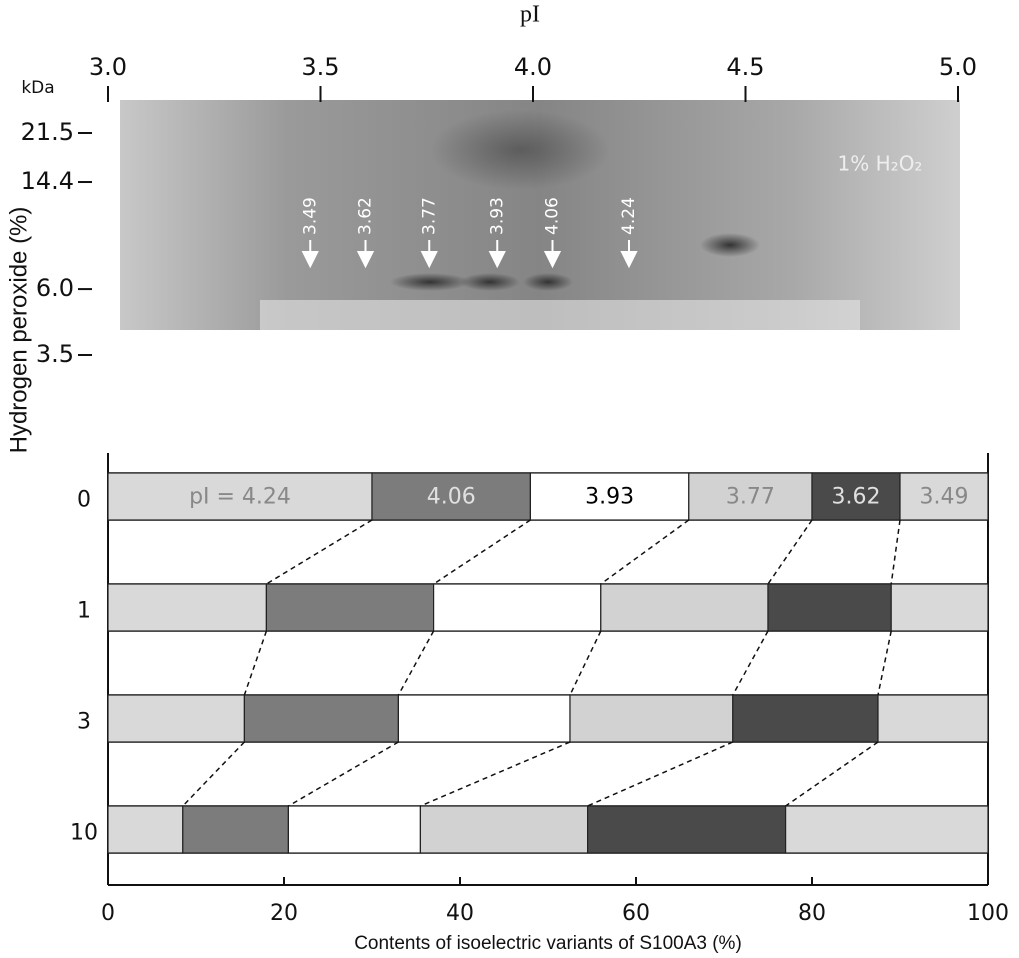 The width and height of the screenshot is (1019, 958). Describe the element at coordinates (108, 913) in the screenshot. I see `x-tick-label: 0` at that location.